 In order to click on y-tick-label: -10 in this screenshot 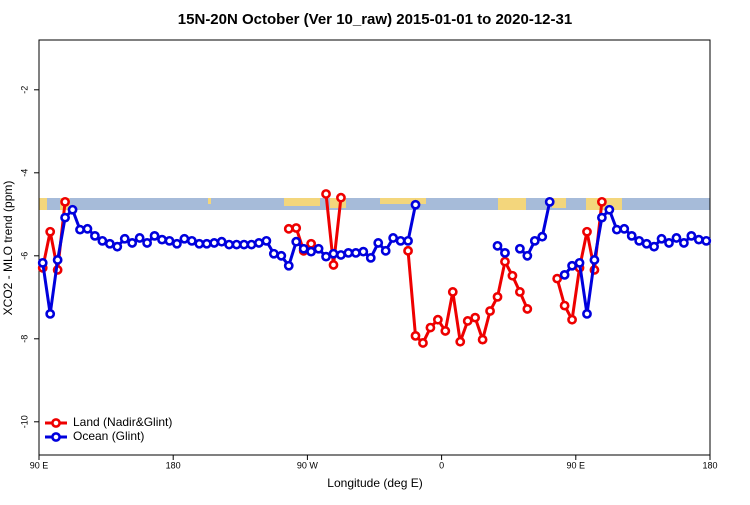, I will do `click(24, 421)`.